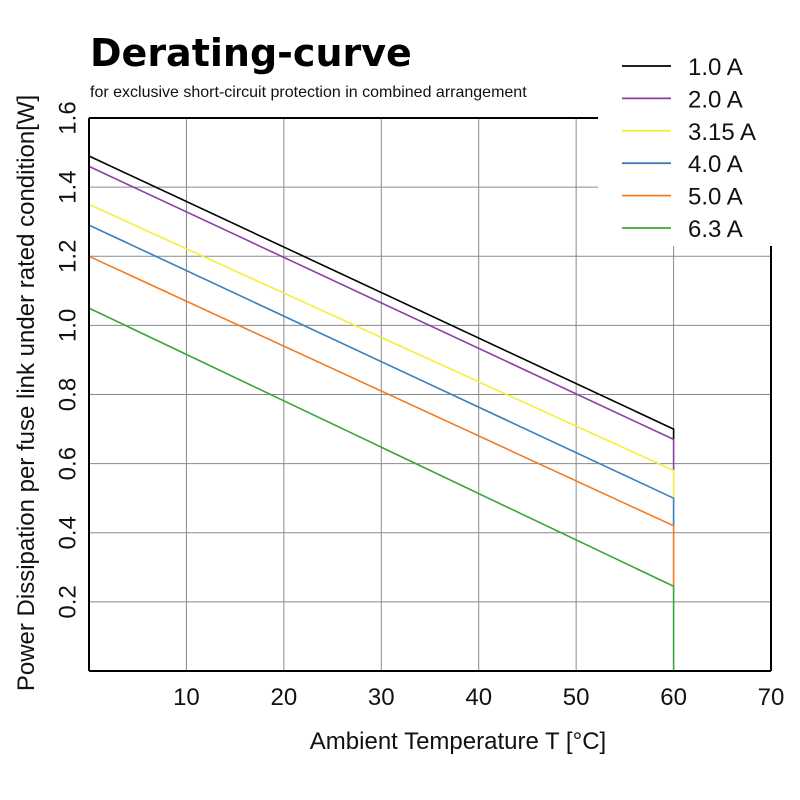 This screenshot has width=800, height=800. What do you see at coordinates (715, 164) in the screenshot?
I see `legend-label: 4.0 A` at bounding box center [715, 164].